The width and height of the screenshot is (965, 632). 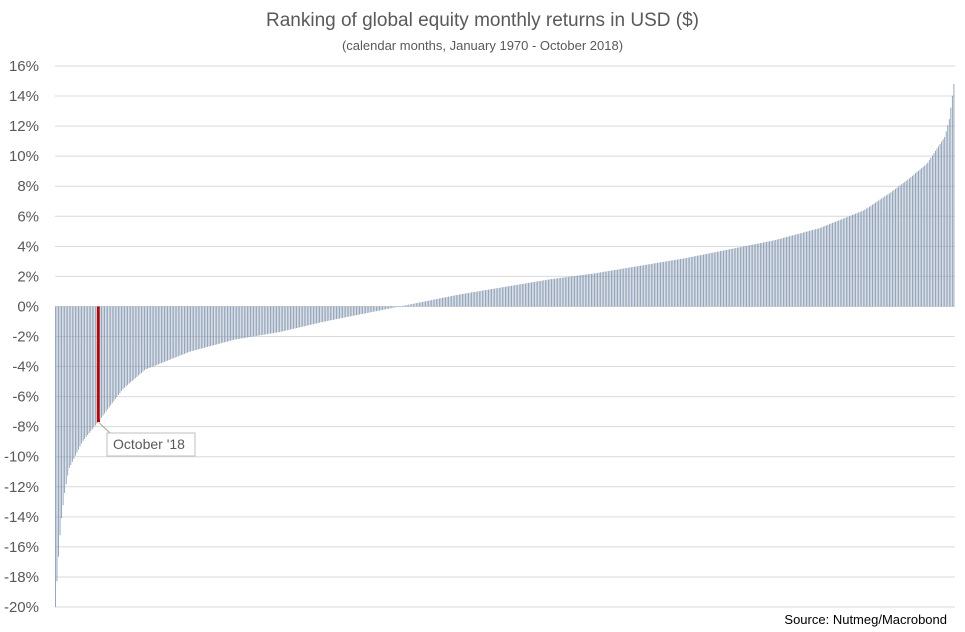 What do you see at coordinates (28, 306) in the screenshot?
I see `y-tick-label: 0%` at bounding box center [28, 306].